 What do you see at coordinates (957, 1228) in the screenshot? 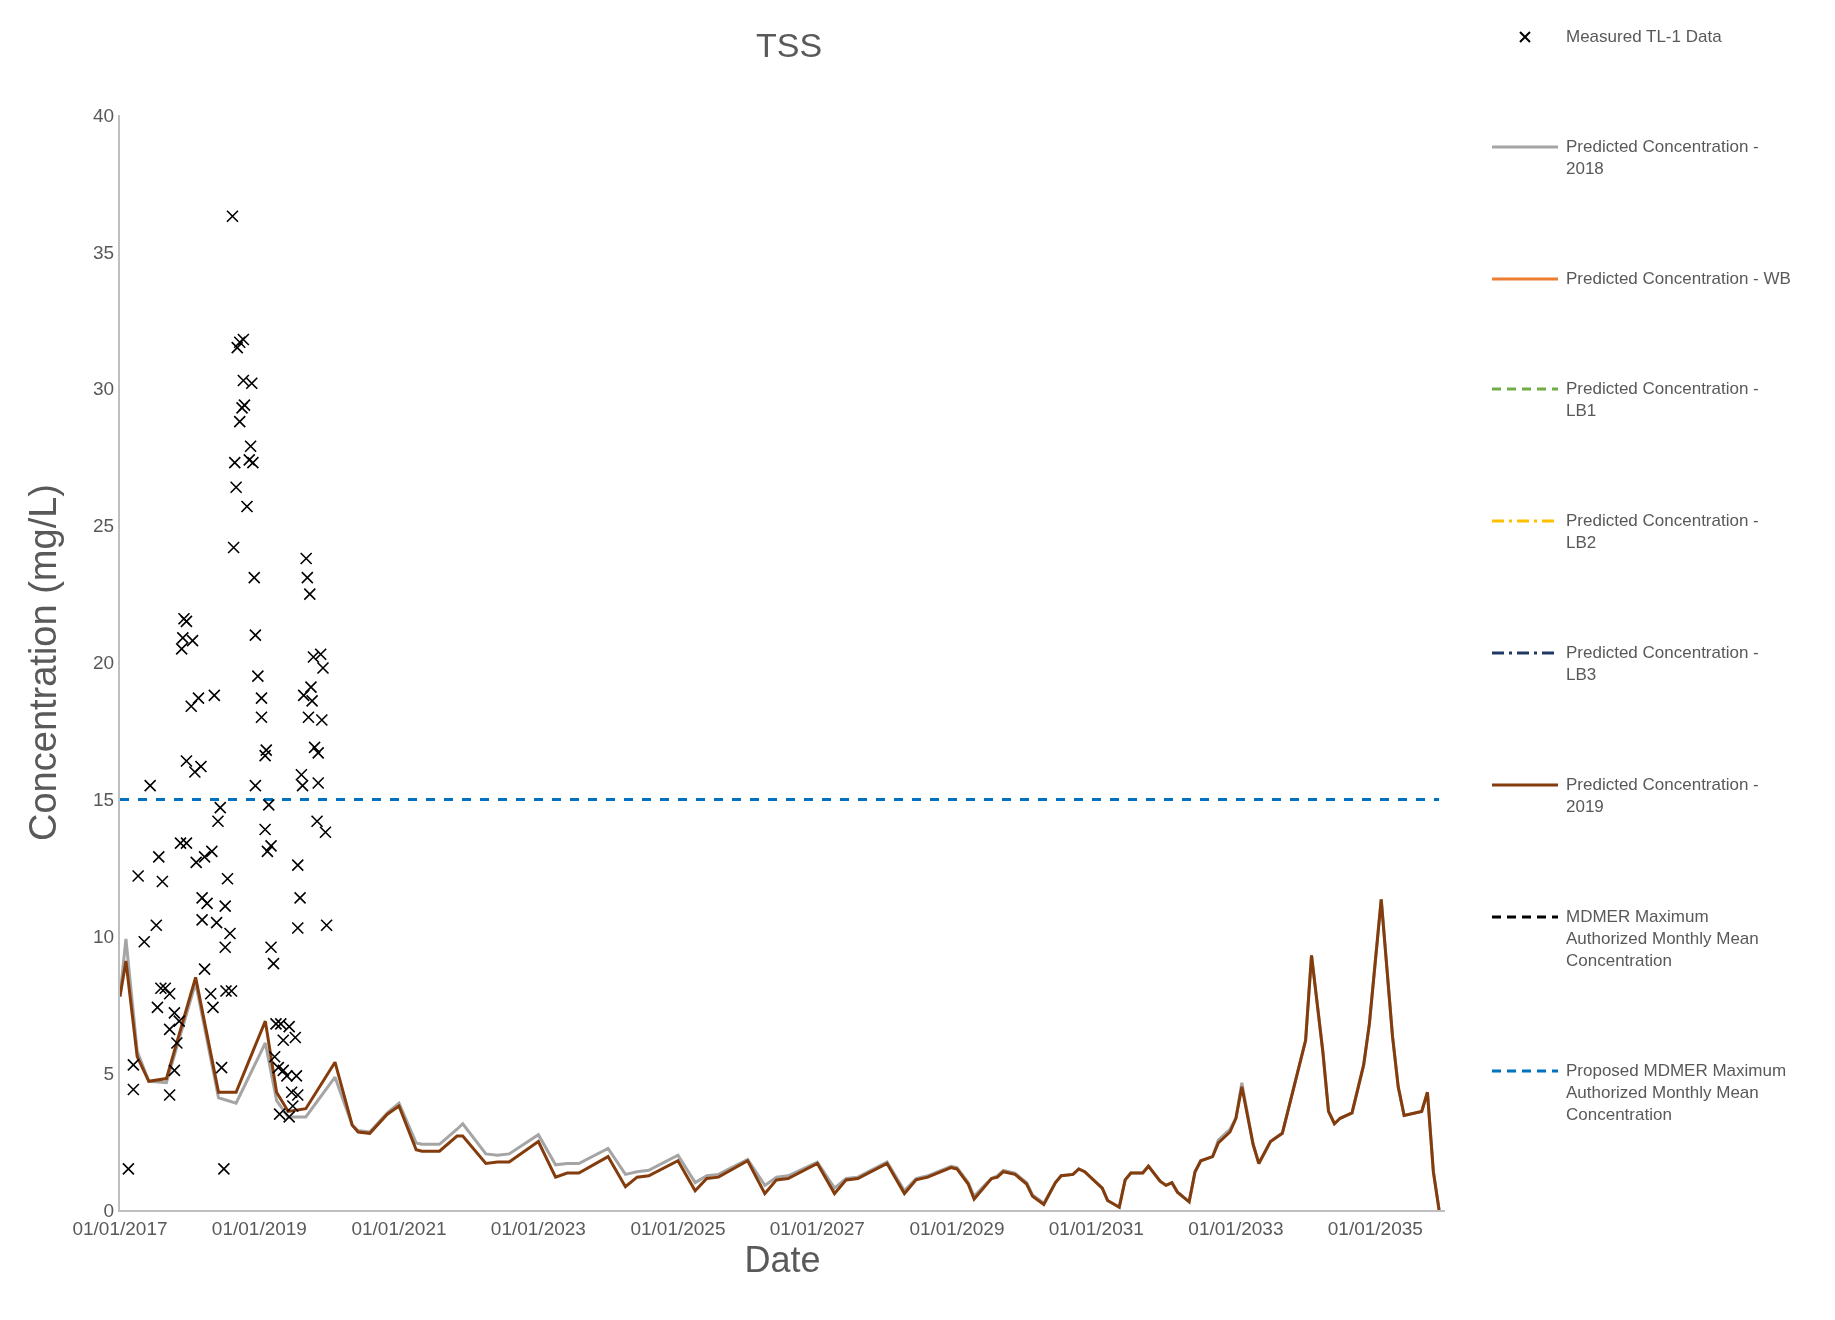
I see `x-tick-label: 01/01/2029` at bounding box center [957, 1228].